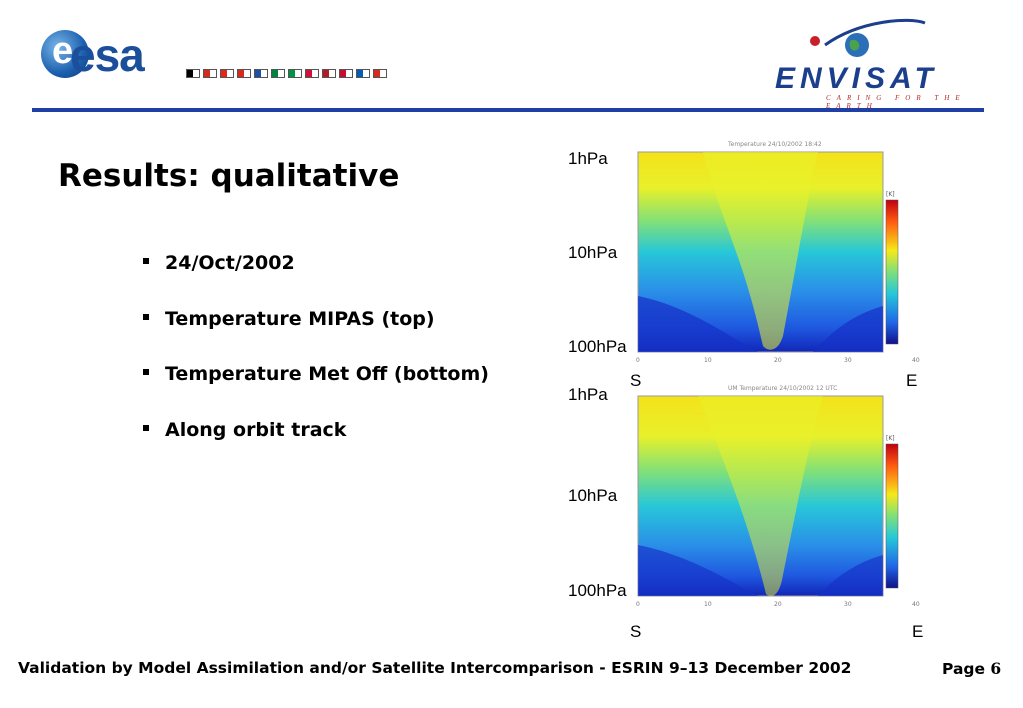 Image resolution: width=1023 pixels, height=708 pixels. I want to click on bullet-text: Temperature MIPAS (top), so click(300, 319).